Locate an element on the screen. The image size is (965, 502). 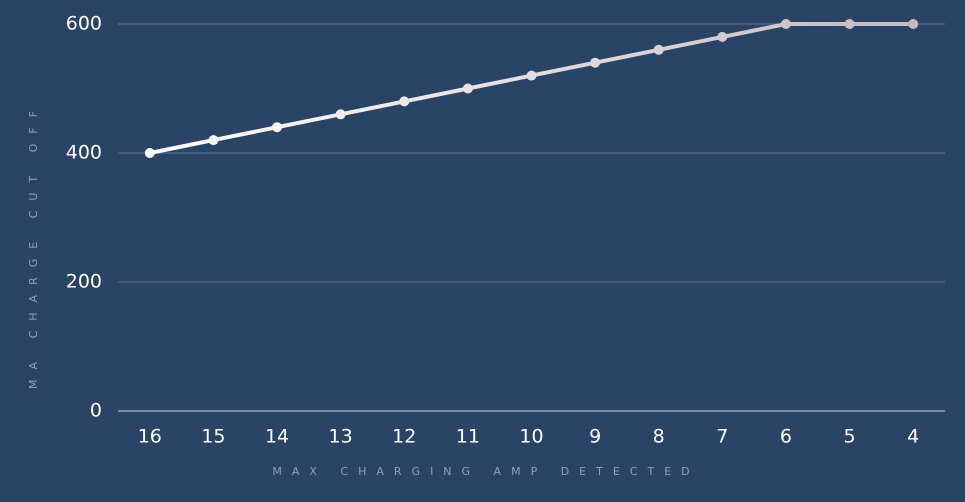
x-tick-label: 14 is located at coordinates (277, 437).